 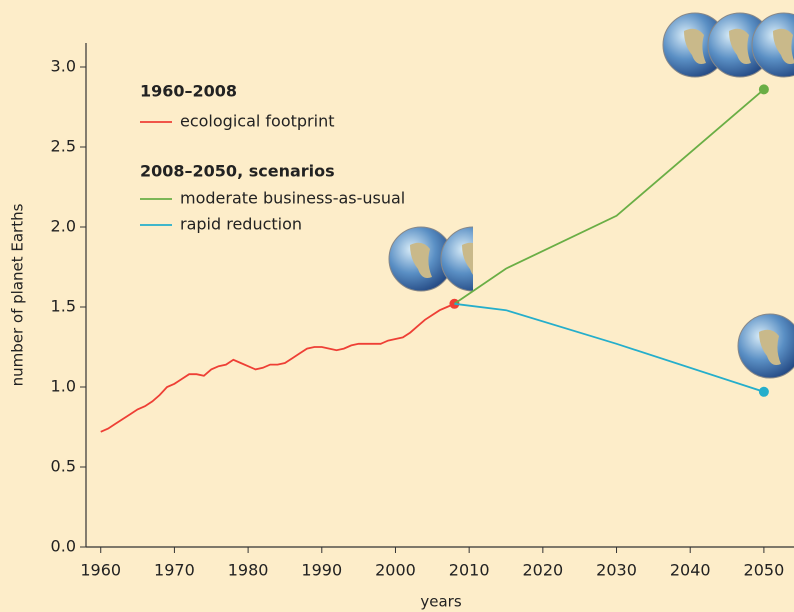 I want to click on x-tick-label: 2020, so click(x=542, y=570).